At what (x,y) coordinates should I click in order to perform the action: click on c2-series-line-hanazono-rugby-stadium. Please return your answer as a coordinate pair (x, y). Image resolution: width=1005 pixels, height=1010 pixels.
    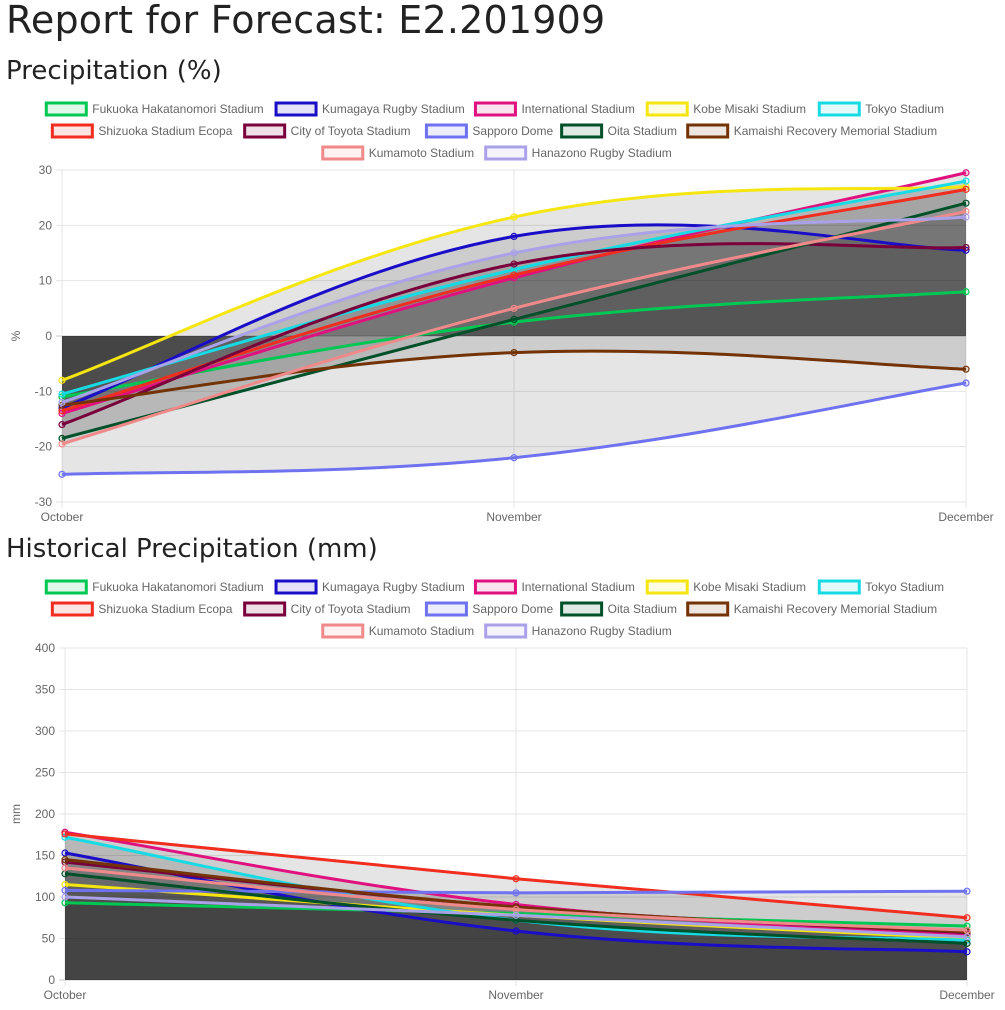
    Looking at the image, I should click on (516, 917).